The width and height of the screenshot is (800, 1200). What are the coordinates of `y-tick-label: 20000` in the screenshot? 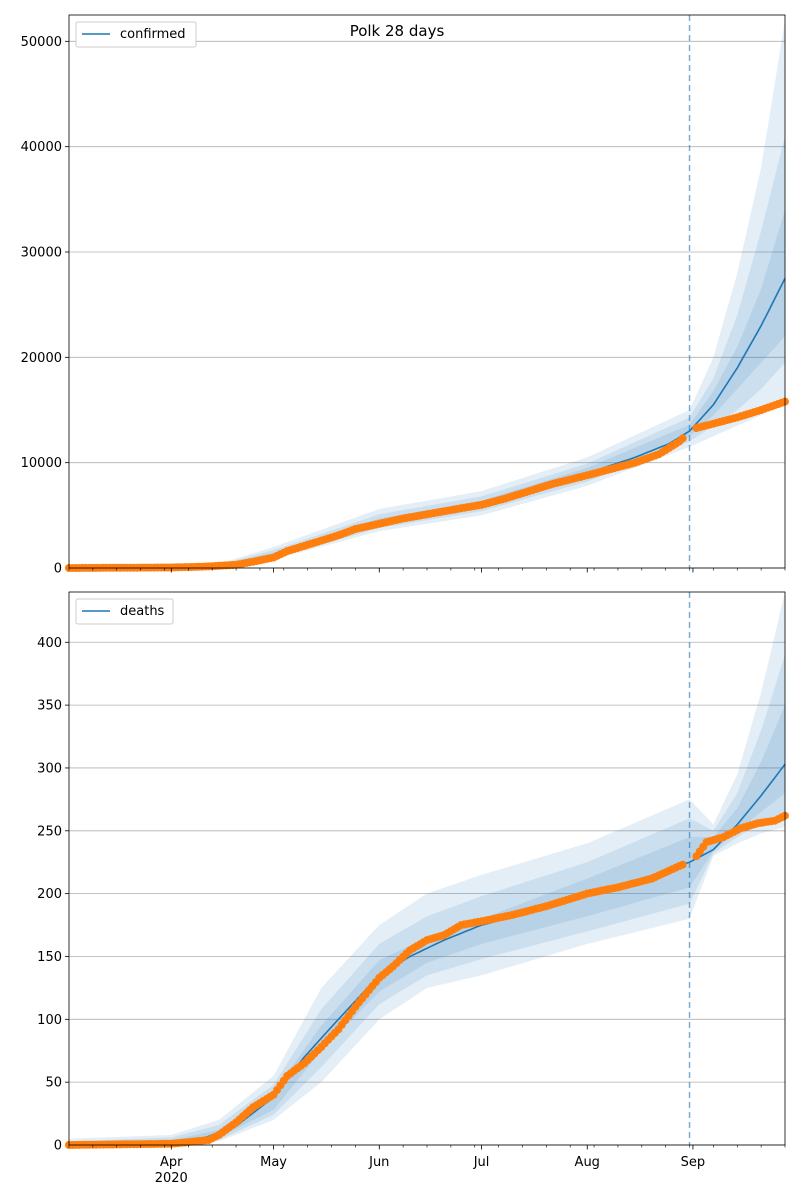 It's located at (41, 358).